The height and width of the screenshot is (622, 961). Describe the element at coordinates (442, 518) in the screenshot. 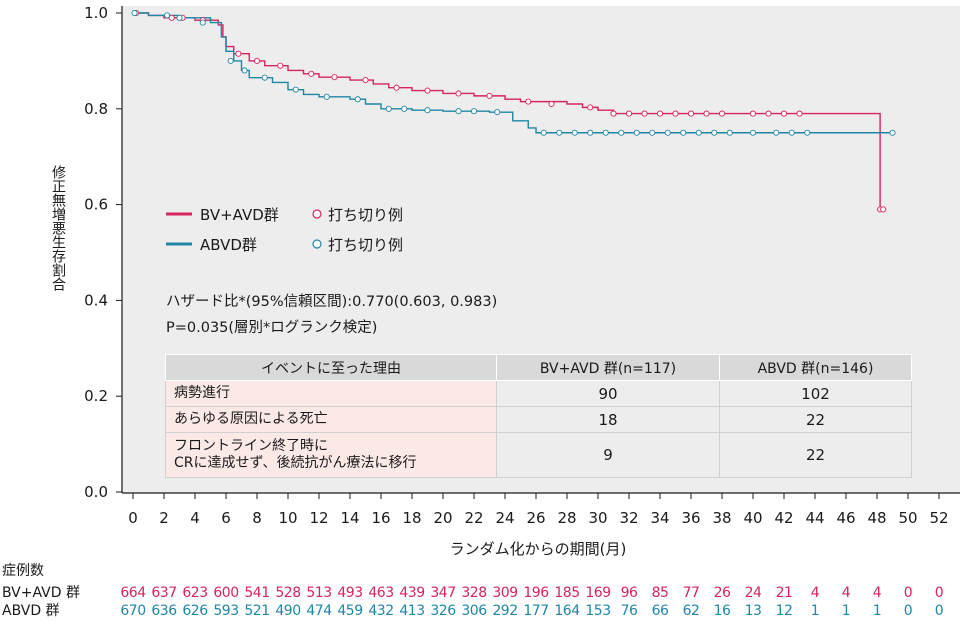

I see `x-tick-label: 20` at that location.